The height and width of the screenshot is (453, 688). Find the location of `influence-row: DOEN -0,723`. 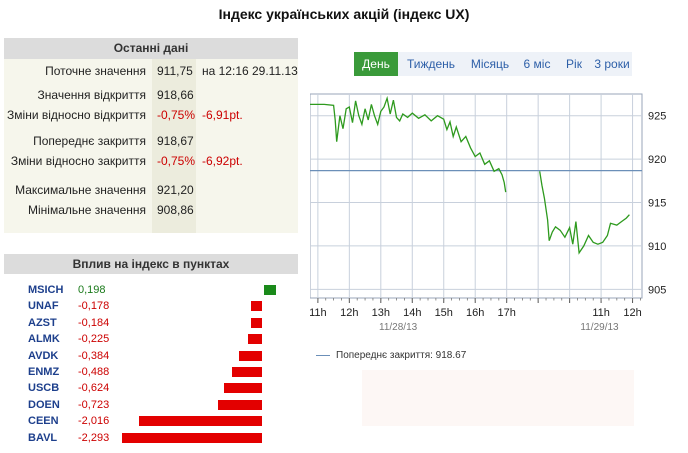

influence-row: DOEN -0,723 is located at coordinates (151, 405).